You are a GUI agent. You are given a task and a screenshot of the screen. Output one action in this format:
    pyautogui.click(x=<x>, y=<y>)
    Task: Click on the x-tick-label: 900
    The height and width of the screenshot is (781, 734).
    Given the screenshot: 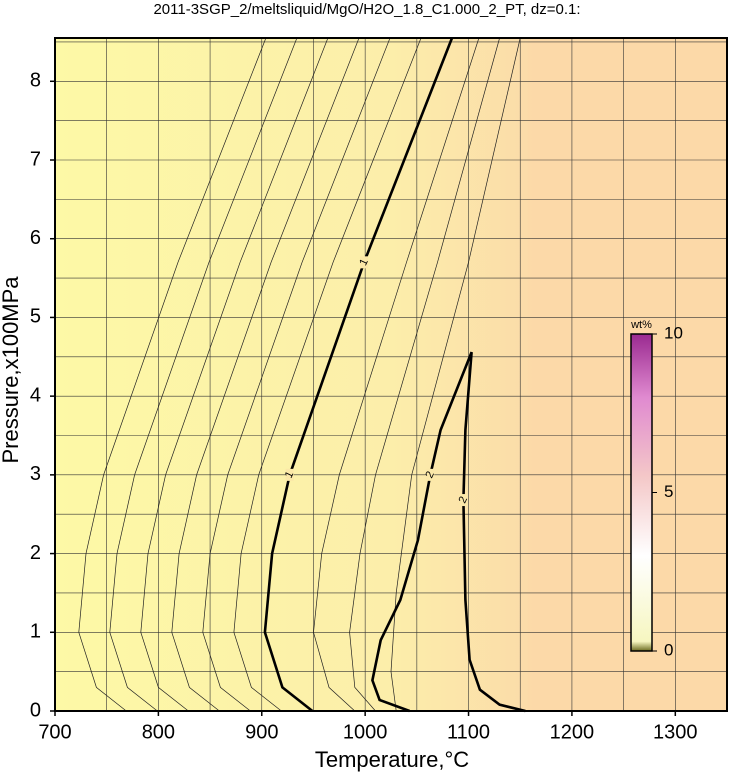 What is the action you would take?
    pyautogui.click(x=261, y=732)
    